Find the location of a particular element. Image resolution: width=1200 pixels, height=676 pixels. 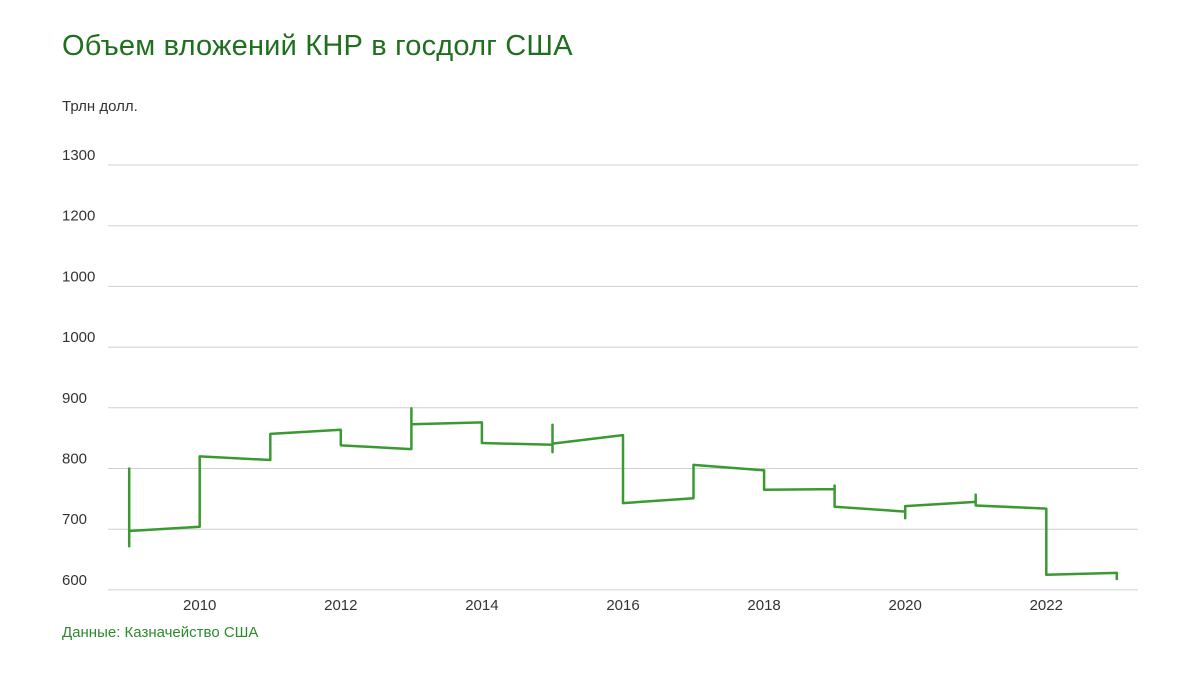

y-tick-labels: 1300 1200 1000 1000 900 800 700 600 is located at coordinates (78, 368).